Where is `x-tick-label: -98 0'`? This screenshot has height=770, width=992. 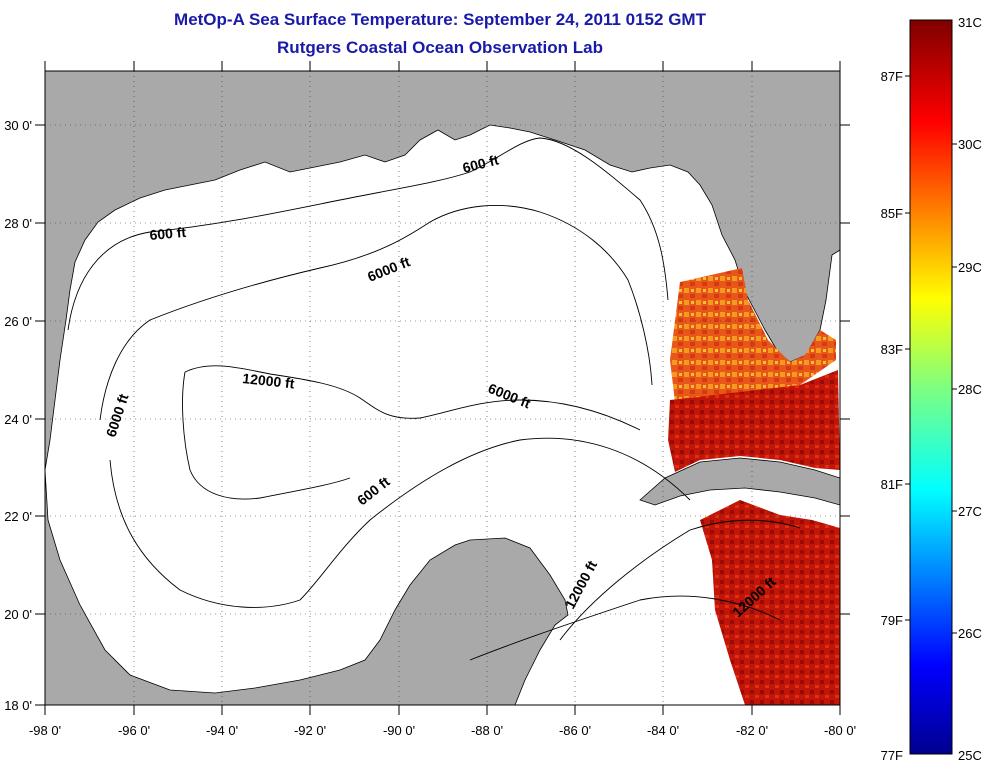
x-tick-label: -98 0' is located at coordinates (45, 730).